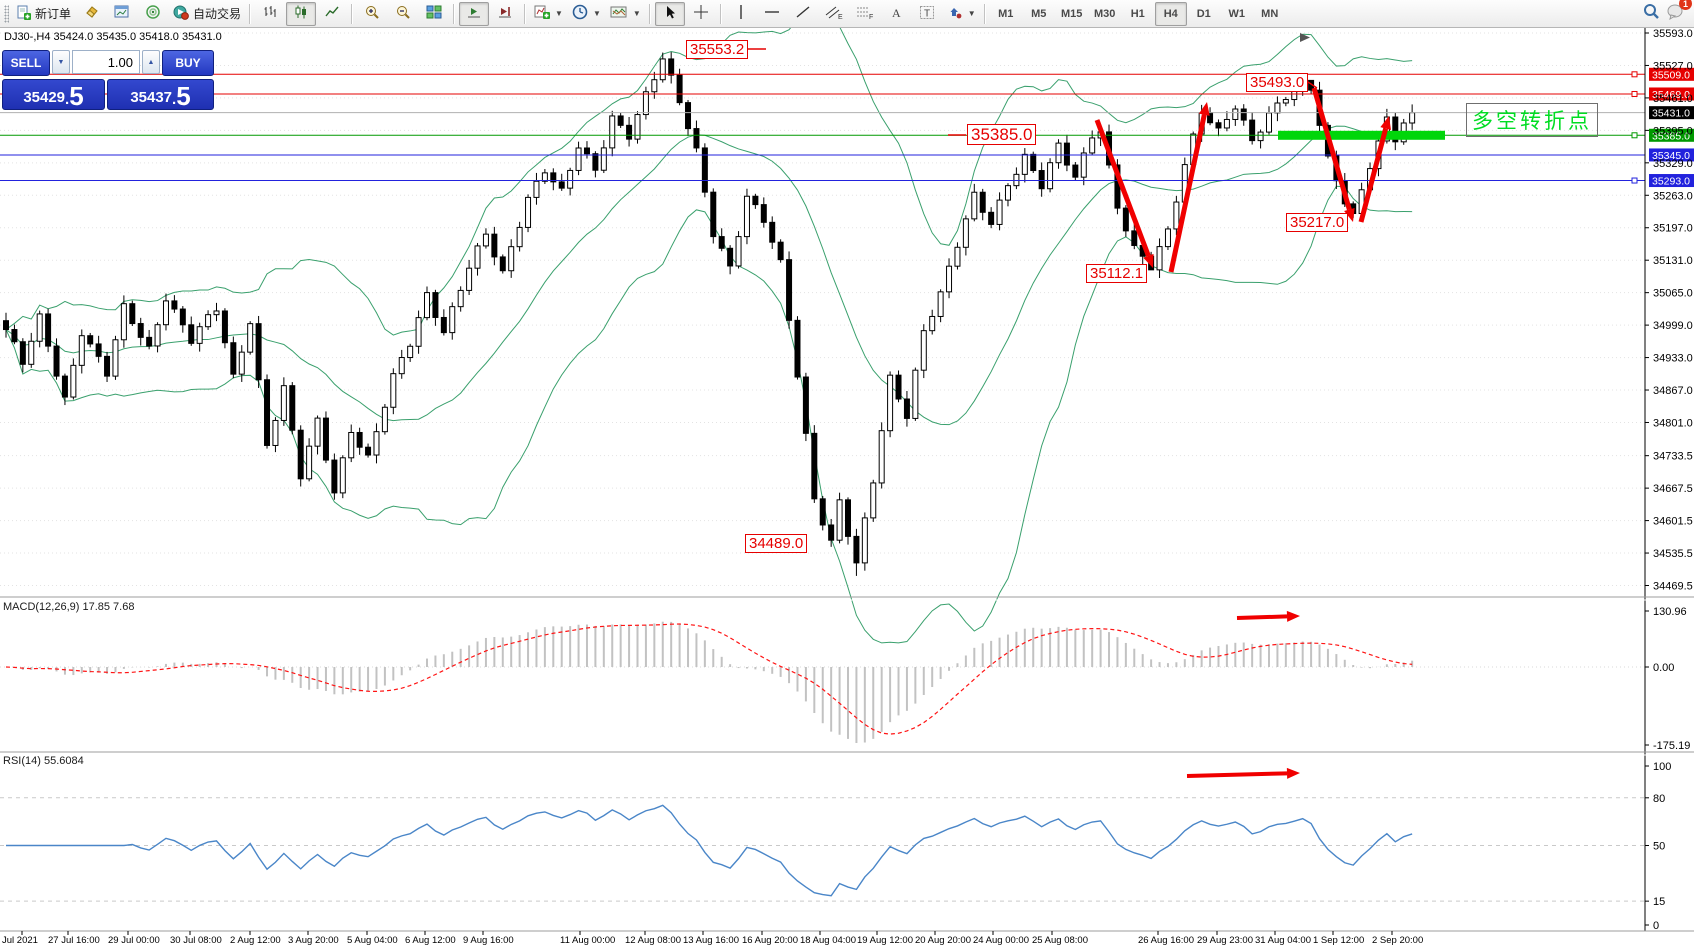 The image size is (1694, 947). Describe the element at coordinates (1361, 135) in the screenshot. I see `green-trend-bar` at that location.